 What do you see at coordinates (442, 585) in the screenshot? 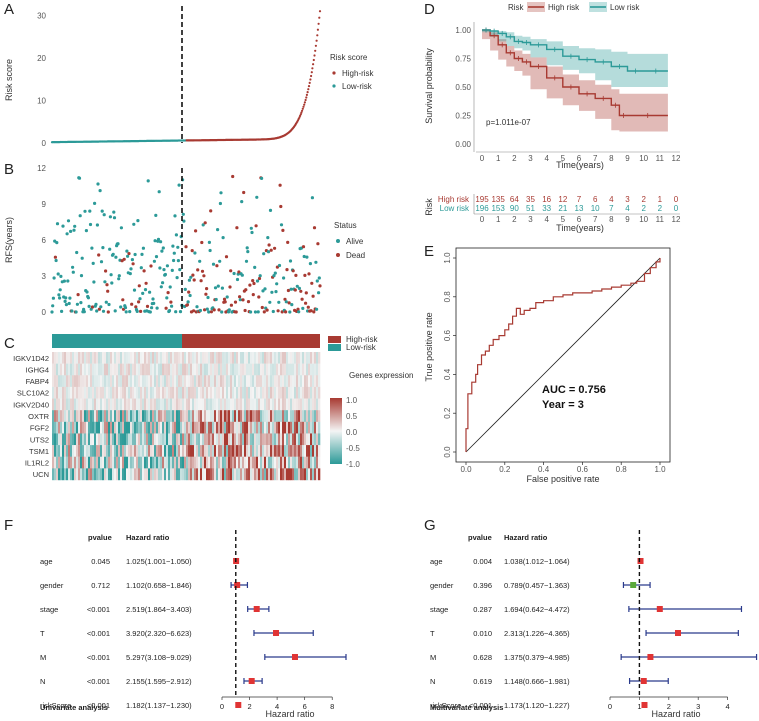
I see `g-var: gender` at bounding box center [442, 585].